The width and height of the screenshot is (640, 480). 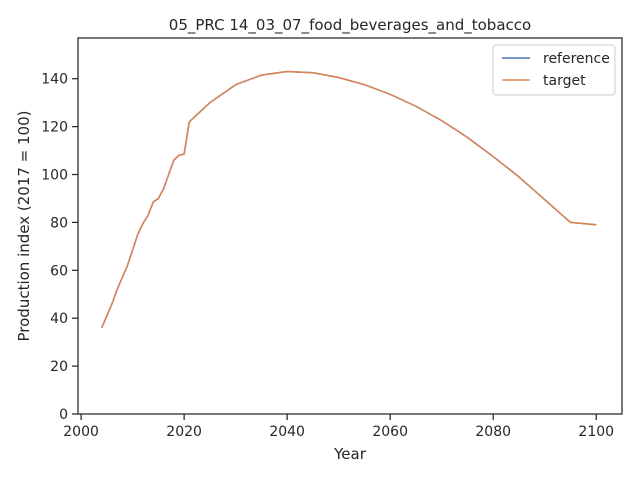 What do you see at coordinates (59, 223) in the screenshot?
I see `y-tick-label: 80` at bounding box center [59, 223].